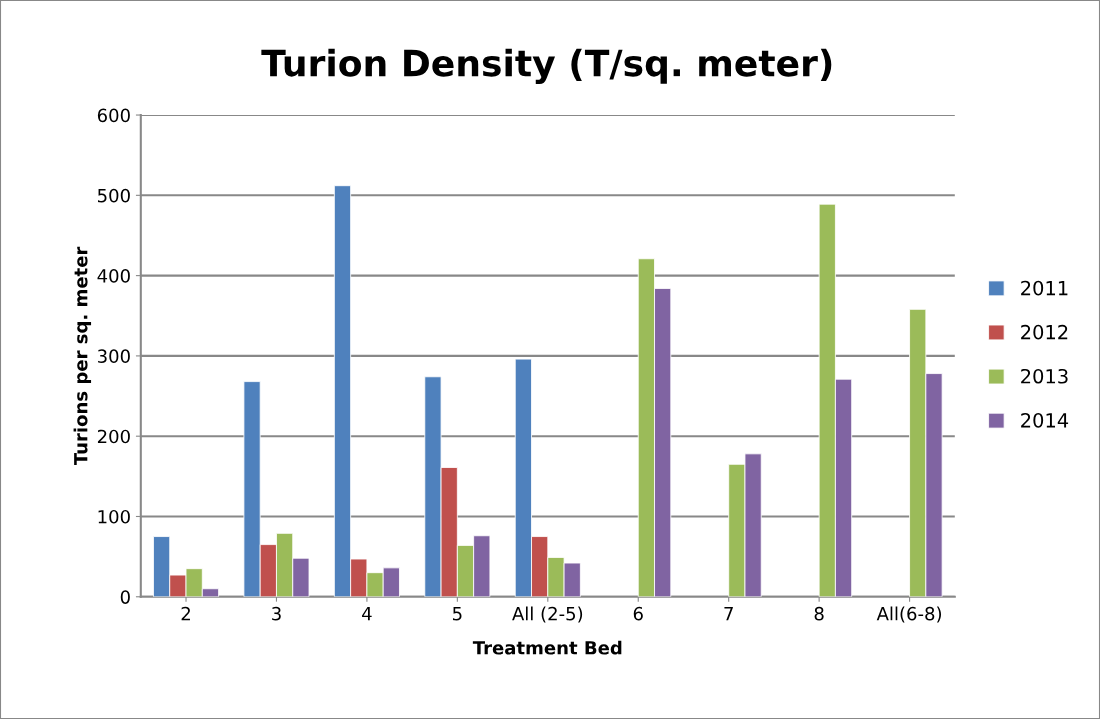 The height and width of the screenshot is (719, 1100). What do you see at coordinates (82, 356) in the screenshot?
I see `y-axis-title: Turions per sq. meter` at bounding box center [82, 356].